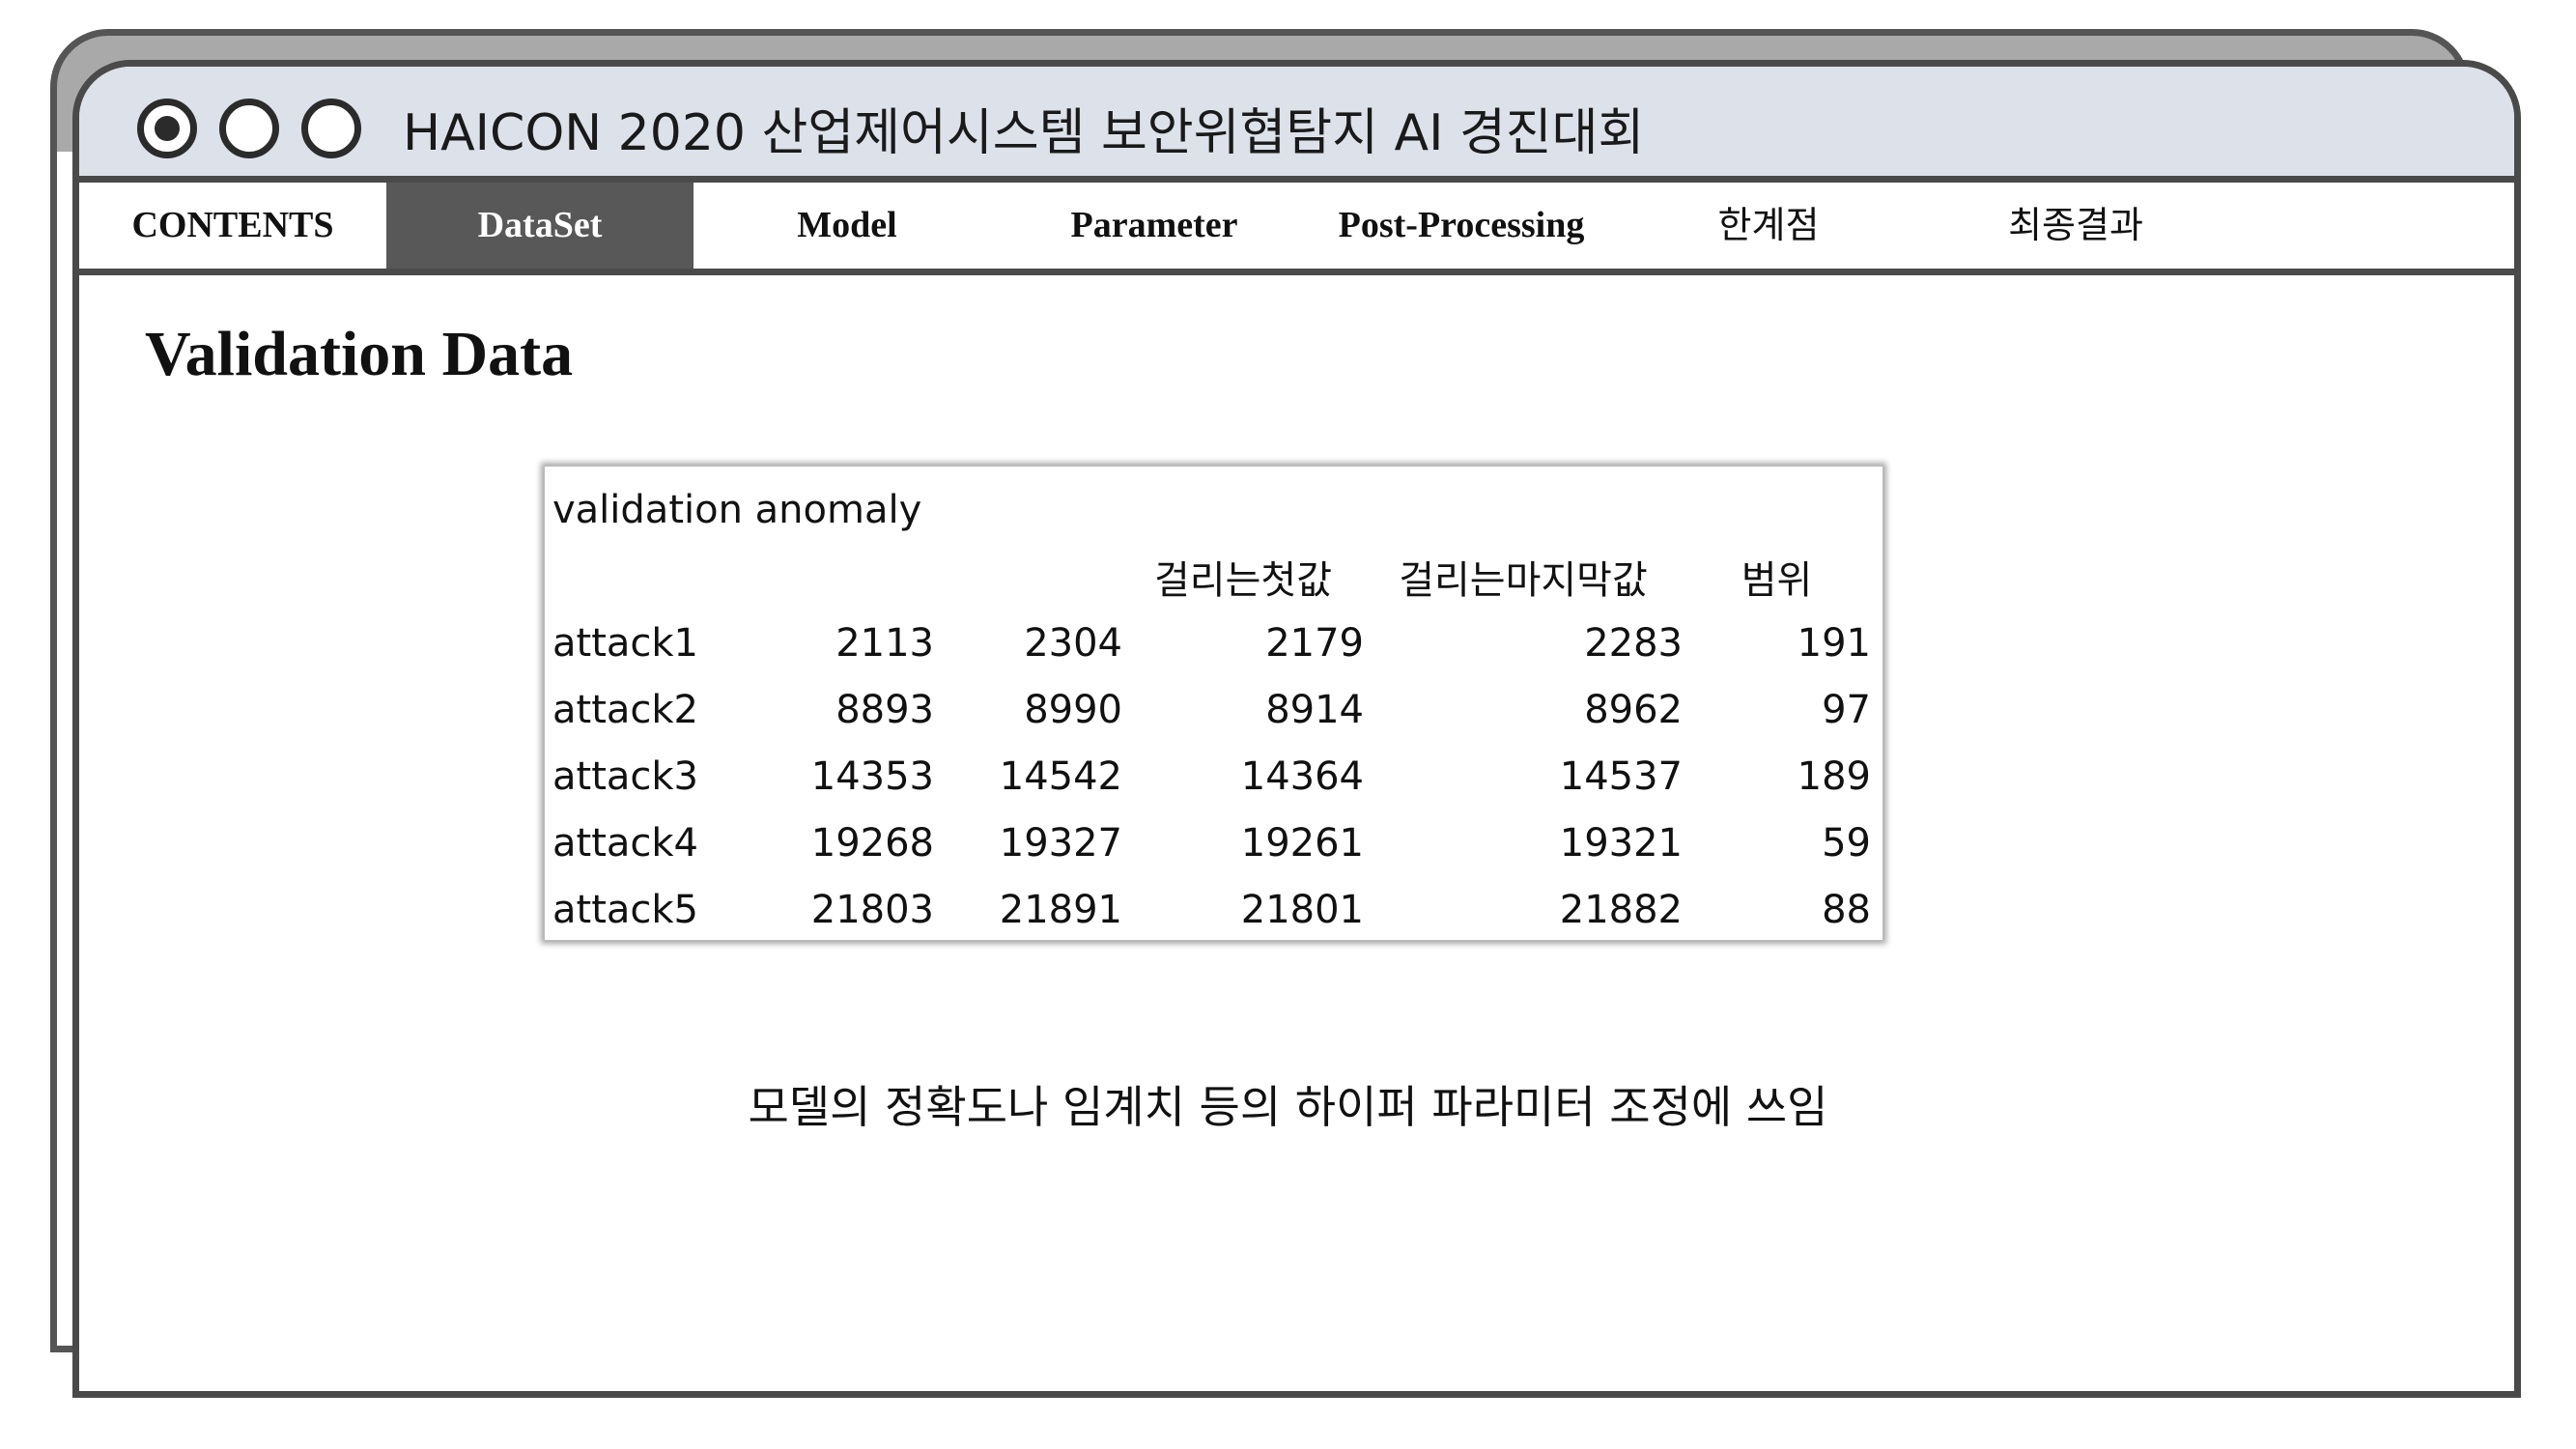  What do you see at coordinates (1211, 643) in the screenshot?
I see `table-row: attack1 2113 2304 2179 2283 191` at bounding box center [1211, 643].